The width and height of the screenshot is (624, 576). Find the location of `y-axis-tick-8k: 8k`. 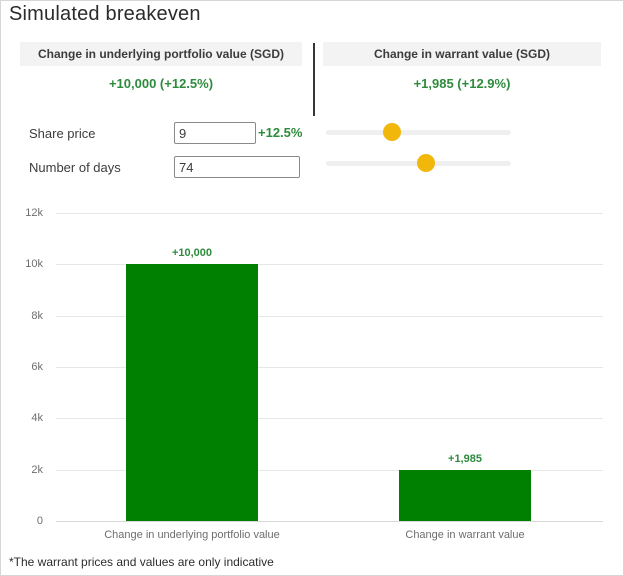

y-axis-tick-8k: 8k is located at coordinates (37, 315).